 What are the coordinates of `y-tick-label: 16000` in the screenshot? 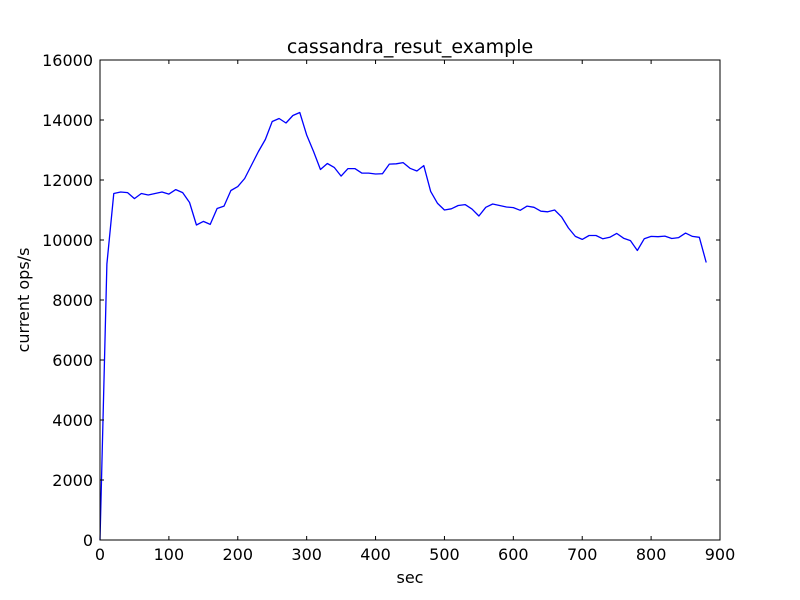 It's located at (67, 60).